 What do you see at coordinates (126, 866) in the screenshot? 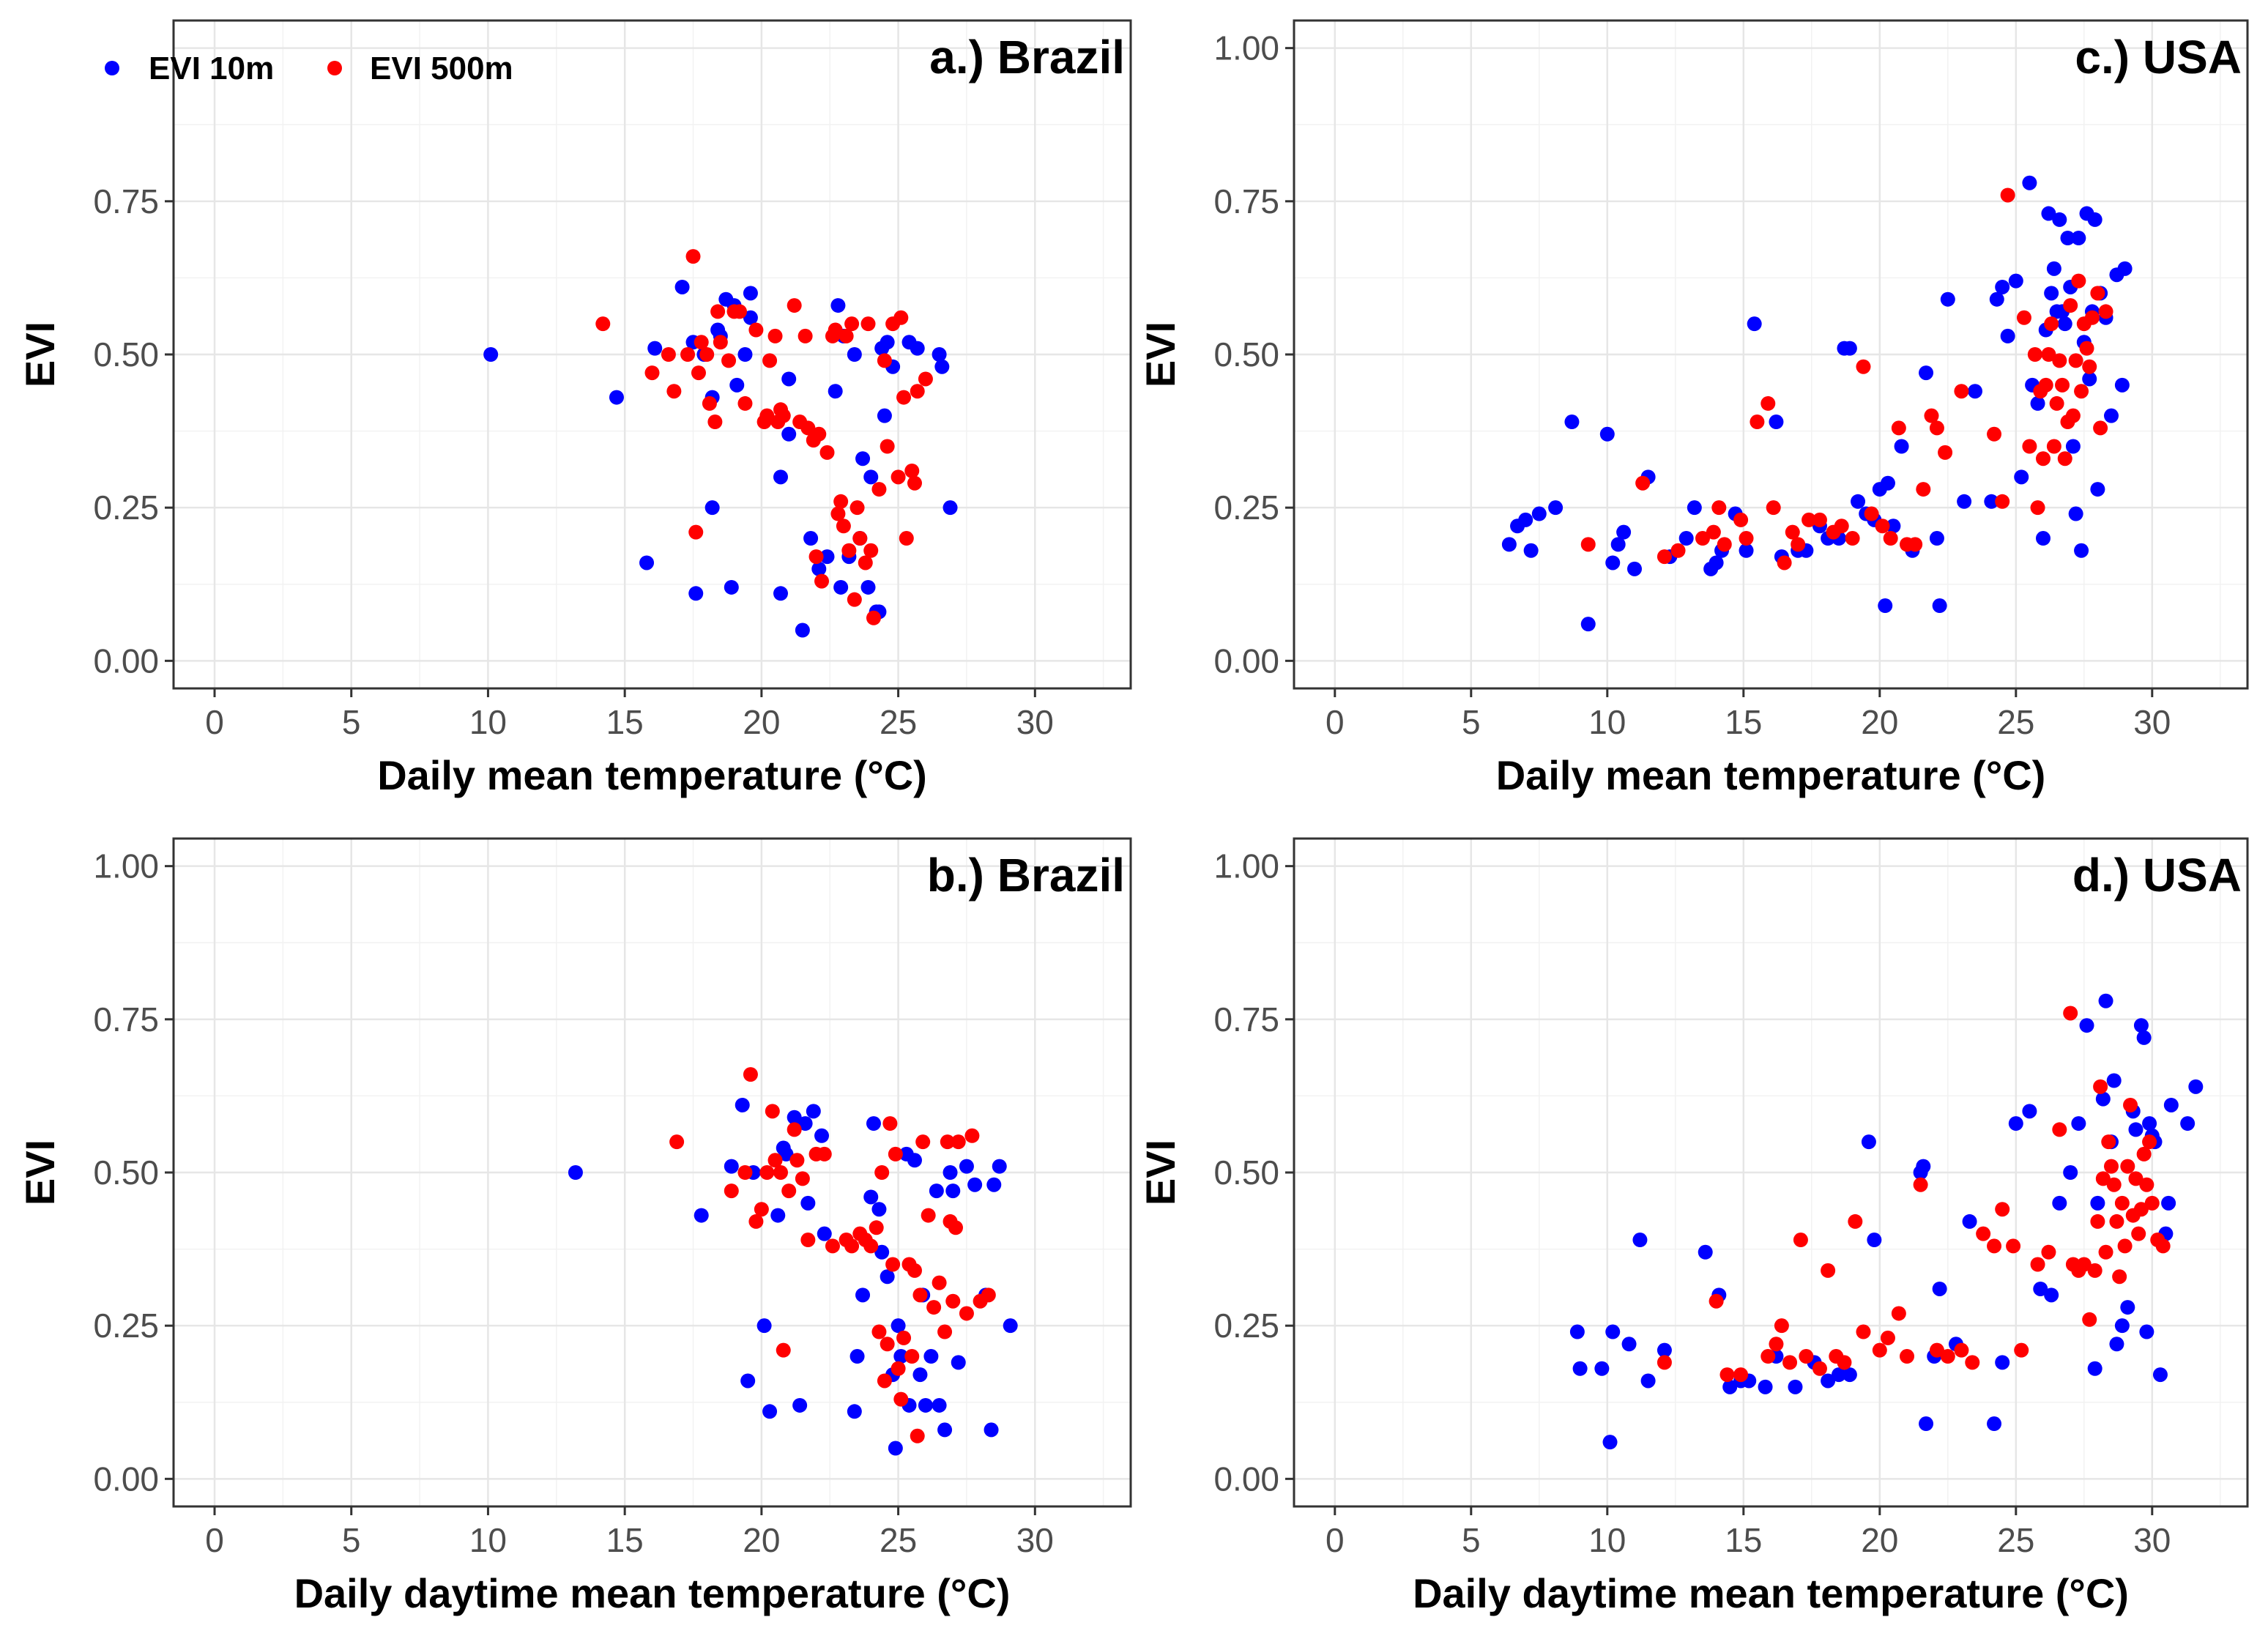
I see `y-tick-label: 1.00` at bounding box center [126, 866].